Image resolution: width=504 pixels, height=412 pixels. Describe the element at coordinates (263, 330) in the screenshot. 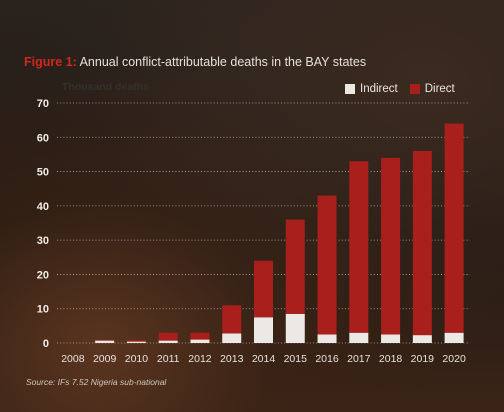

I see `bar-indirect-2014` at that location.